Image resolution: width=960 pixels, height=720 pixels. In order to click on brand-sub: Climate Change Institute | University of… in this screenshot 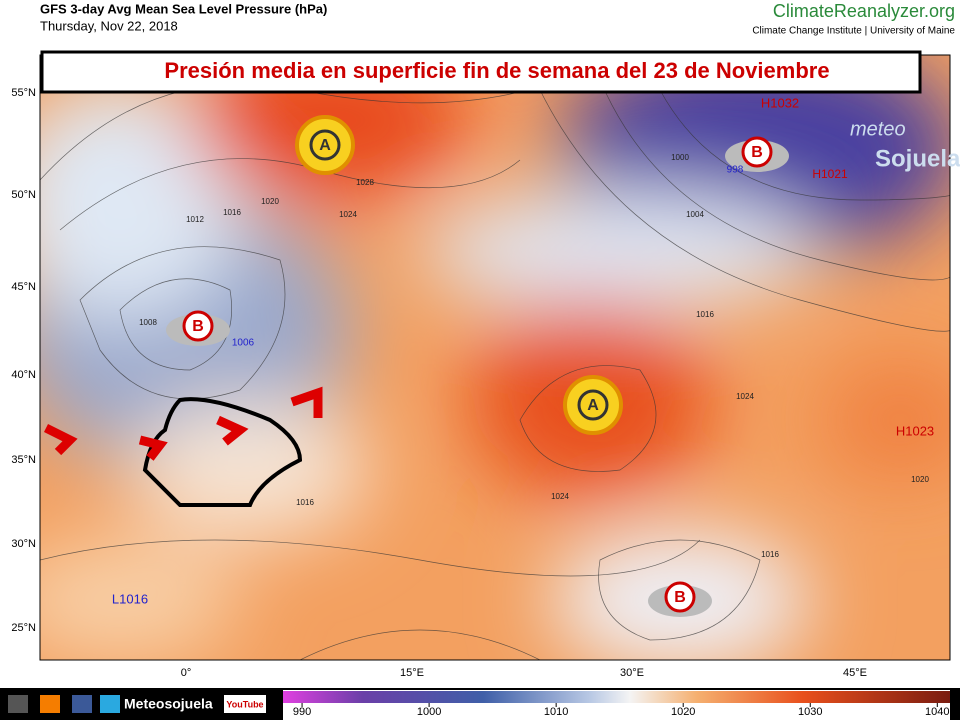, I will do `click(853, 31)`.